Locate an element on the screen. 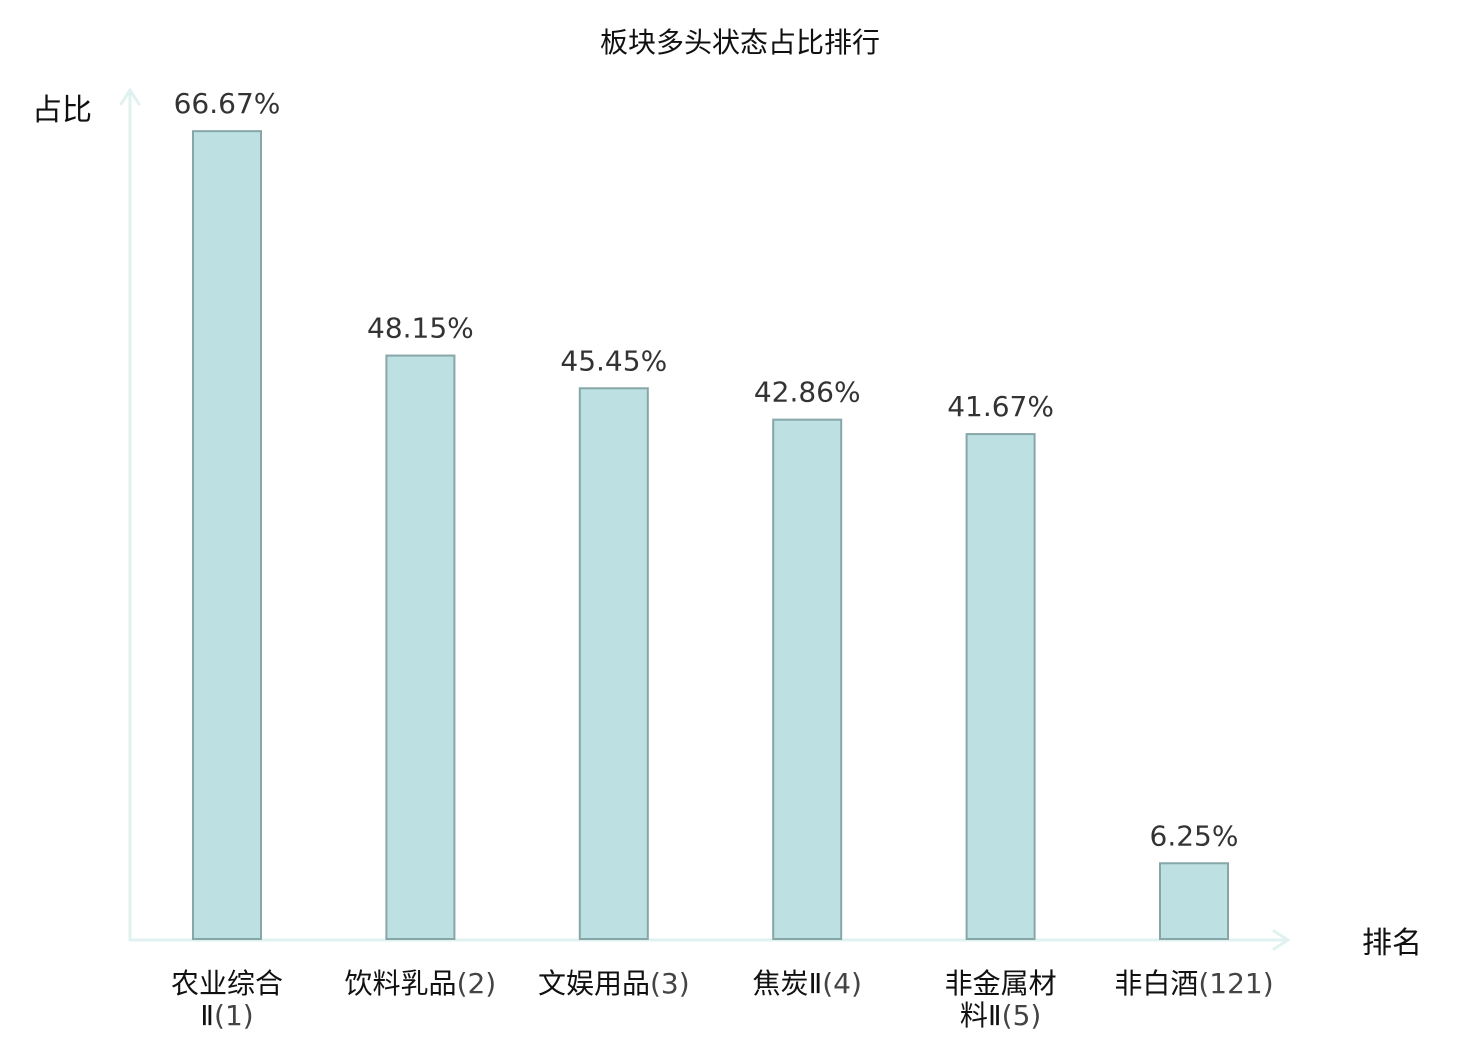 Image resolution: width=1480 pixels, height=1040 pixels. category-label-3: 文娱用品(3) is located at coordinates (614, 983).